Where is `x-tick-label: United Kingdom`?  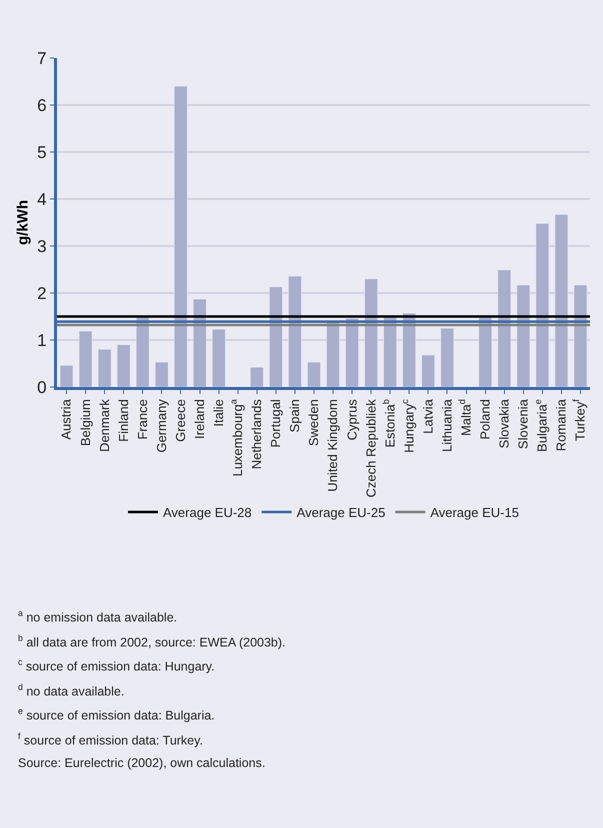
x-tick-label: United Kingdom is located at coordinates (332, 445).